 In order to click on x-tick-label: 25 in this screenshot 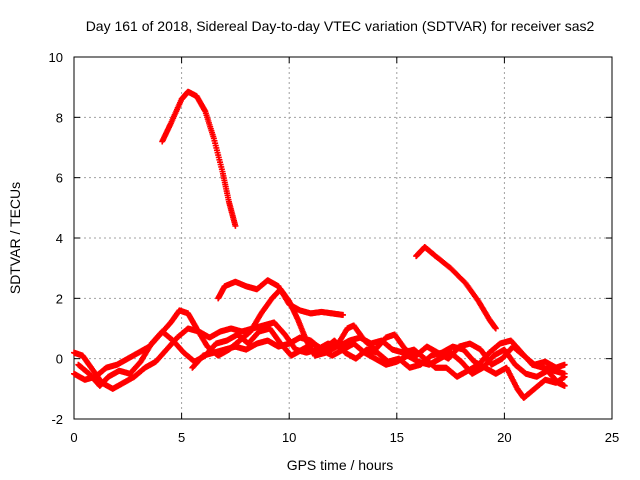, I will do `click(612, 437)`.